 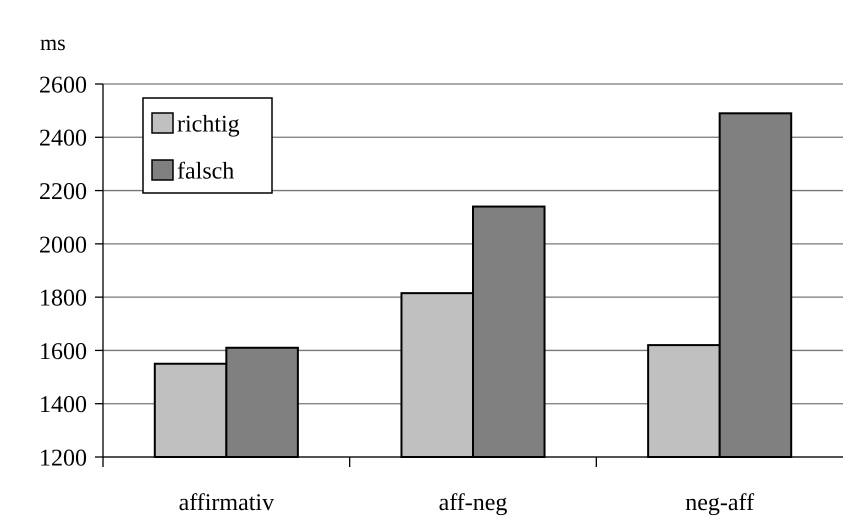 What do you see at coordinates (63, 299) in the screenshot?
I see `y-tick-label: 1800` at bounding box center [63, 299].